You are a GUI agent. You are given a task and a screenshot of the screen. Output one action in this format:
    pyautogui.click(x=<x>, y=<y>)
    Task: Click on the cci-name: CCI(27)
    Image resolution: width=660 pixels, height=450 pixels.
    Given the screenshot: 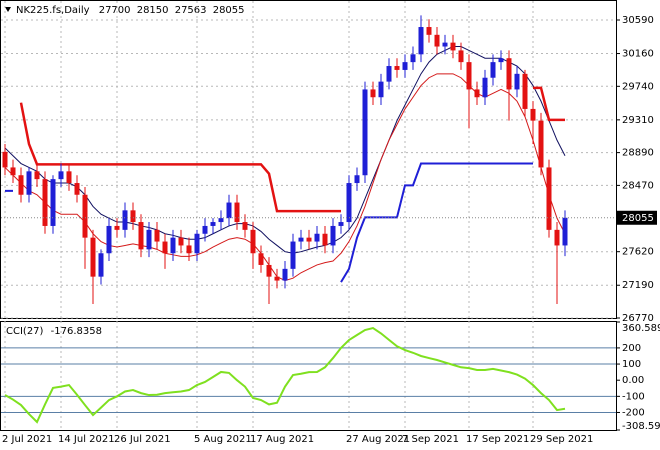 What is the action you would take?
    pyautogui.click(x=25, y=331)
    